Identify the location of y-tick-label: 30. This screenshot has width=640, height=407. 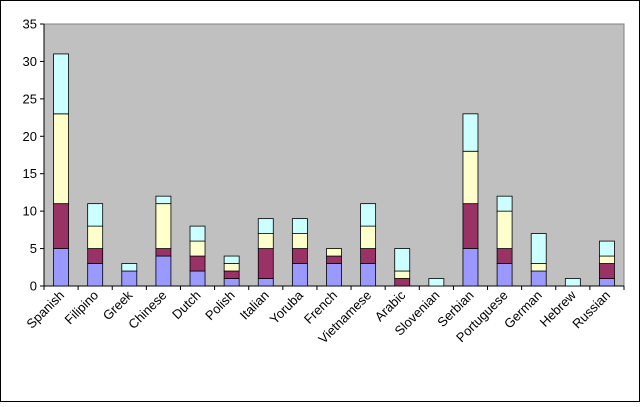
(30, 61).